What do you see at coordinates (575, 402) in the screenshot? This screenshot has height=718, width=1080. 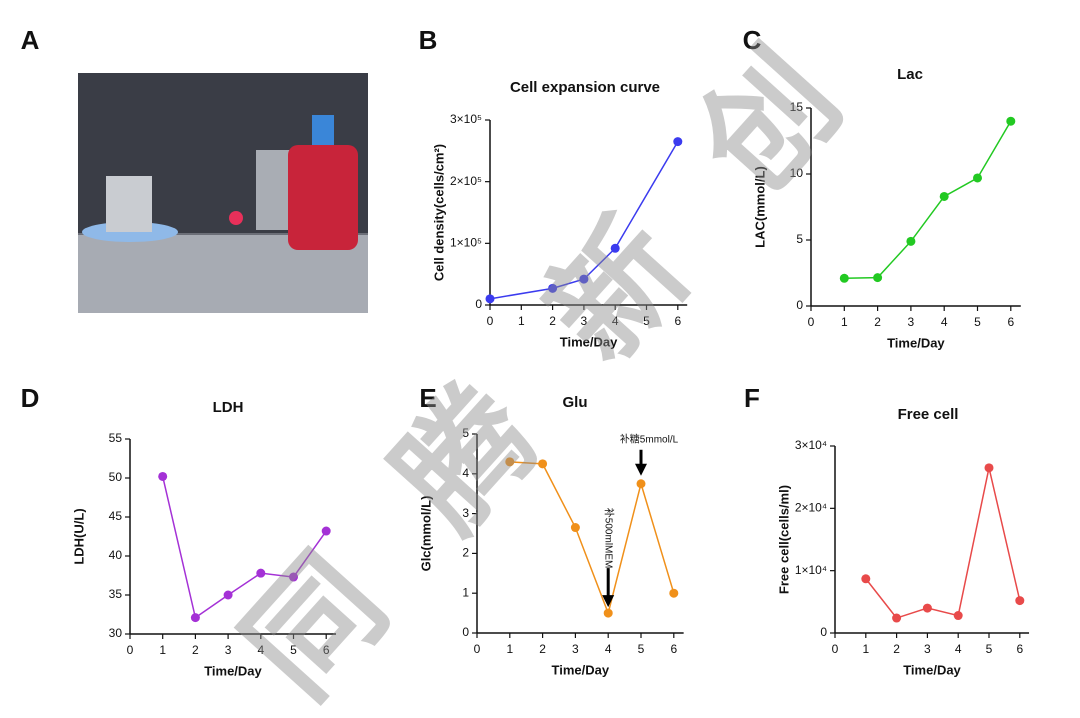 I see `chart-title: Glu` at bounding box center [575, 402].